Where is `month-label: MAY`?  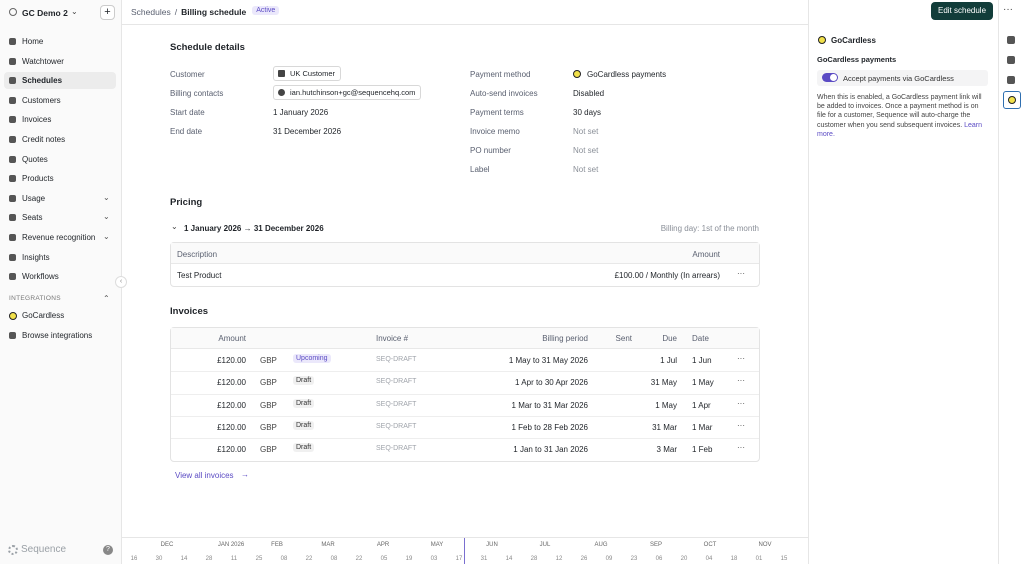
month-label: MAY is located at coordinates (437, 545).